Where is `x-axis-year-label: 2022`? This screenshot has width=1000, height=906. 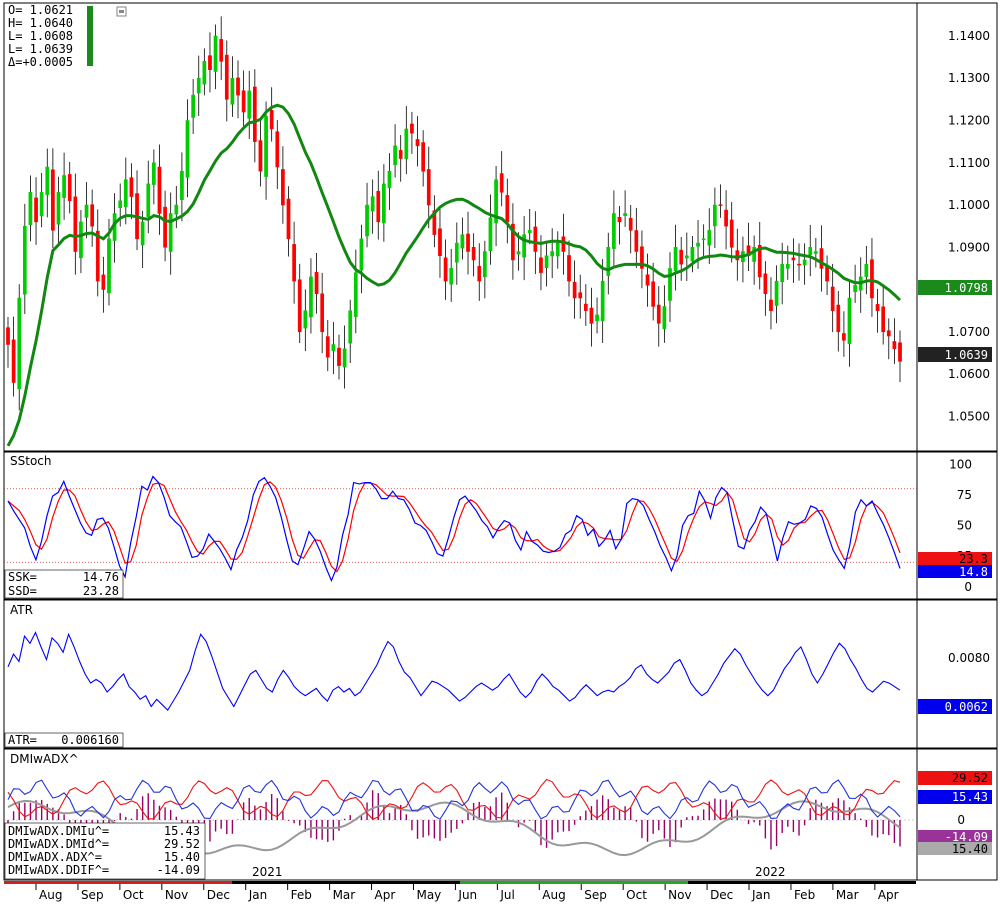 x-axis-year-label: 2022 is located at coordinates (770, 872).